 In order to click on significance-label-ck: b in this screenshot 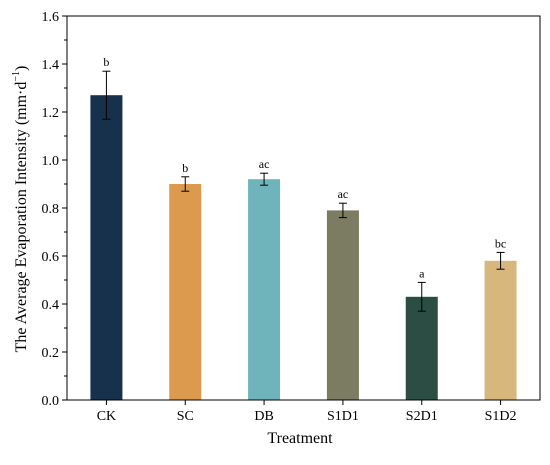, I will do `click(106, 62)`.